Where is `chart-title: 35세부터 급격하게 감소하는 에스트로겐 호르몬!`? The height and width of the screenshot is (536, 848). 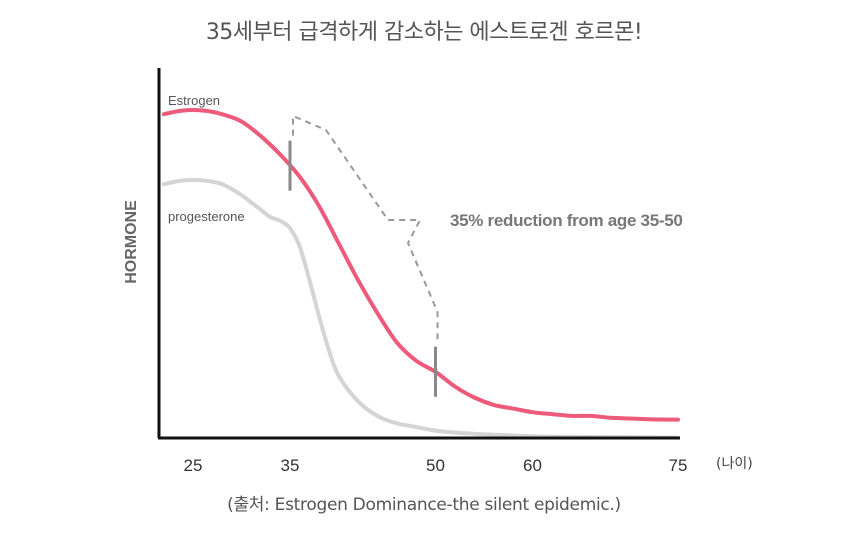
chart-title: 35세부터 급격하게 감소하는 에스트로겐 호르몬! is located at coordinates (424, 32).